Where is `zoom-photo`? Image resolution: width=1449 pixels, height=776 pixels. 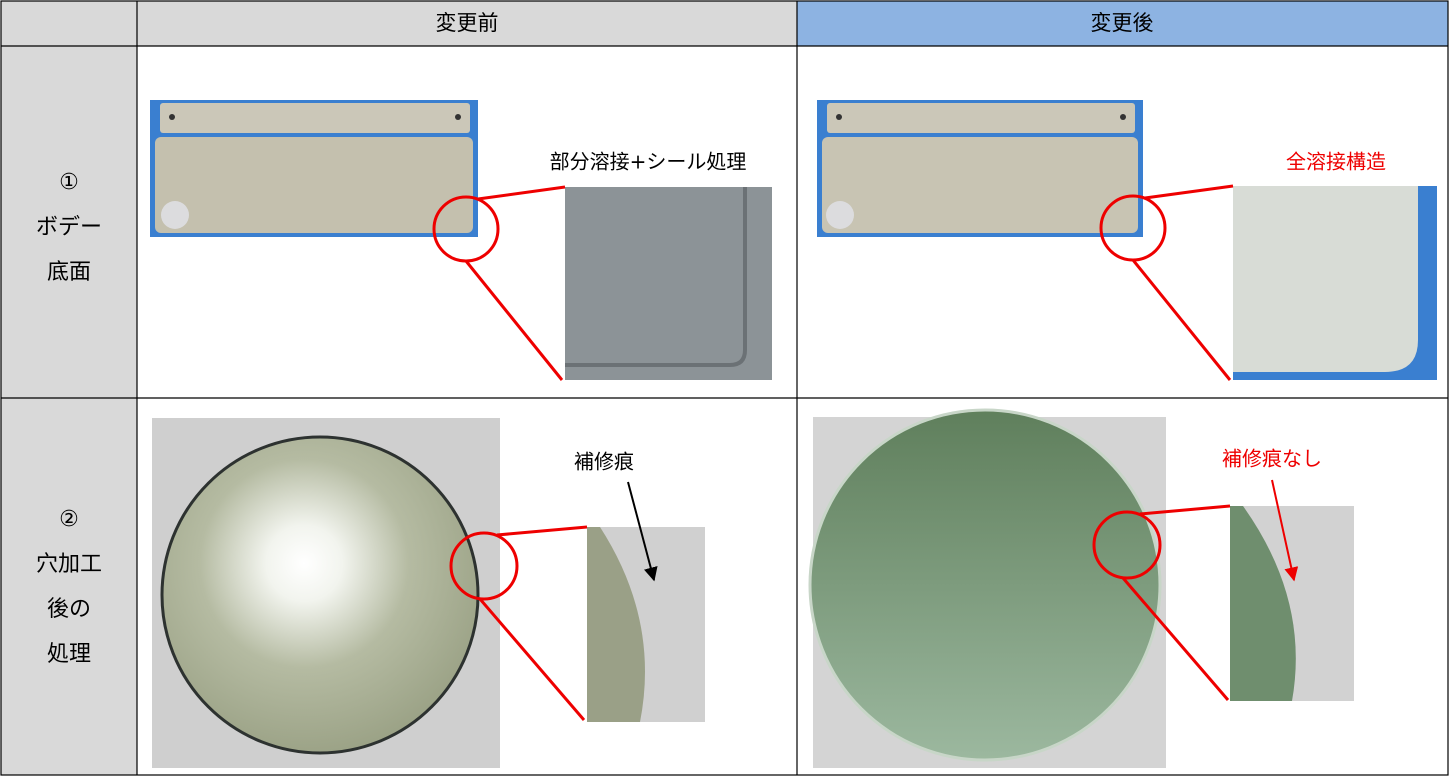
zoom-photo is located at coordinates (668, 283).